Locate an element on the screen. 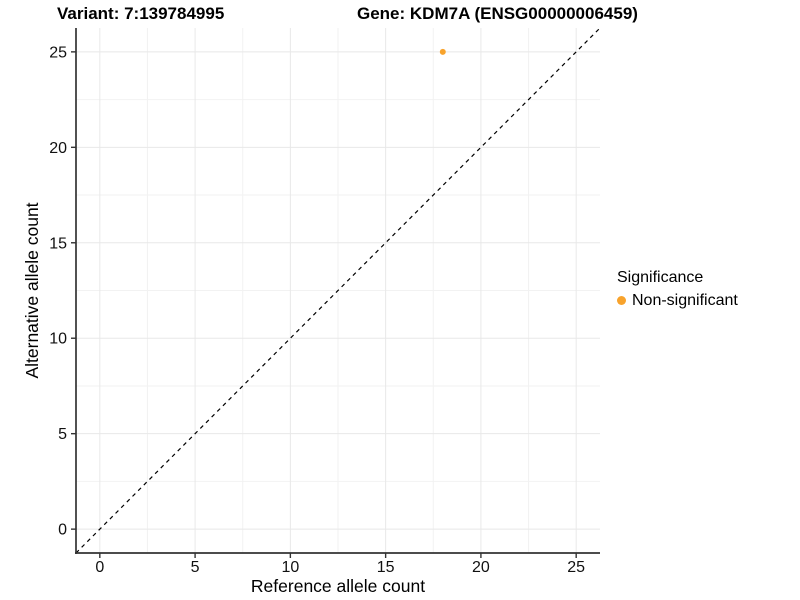 This screenshot has height=600, width=800. legend: Significance Non-significant is located at coordinates (677, 289).